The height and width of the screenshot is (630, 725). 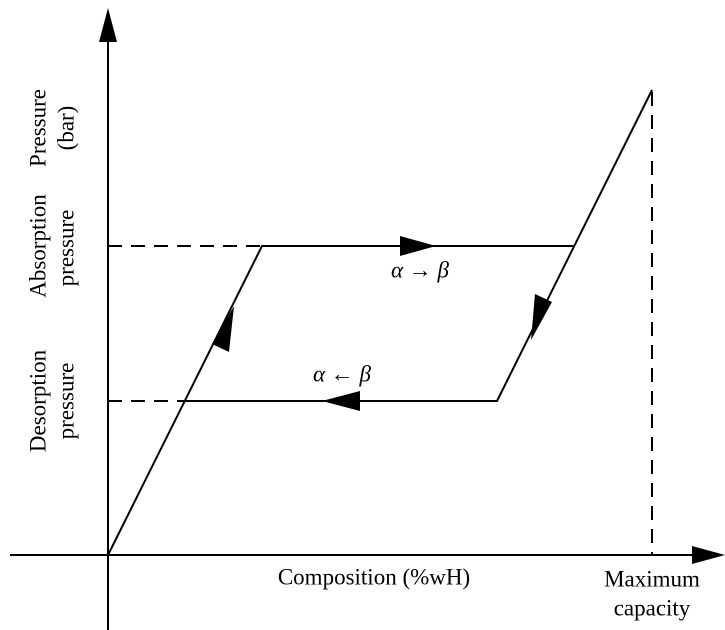 What do you see at coordinates (37, 246) in the screenshot?
I see `absorption-label: Absorption` at bounding box center [37, 246].